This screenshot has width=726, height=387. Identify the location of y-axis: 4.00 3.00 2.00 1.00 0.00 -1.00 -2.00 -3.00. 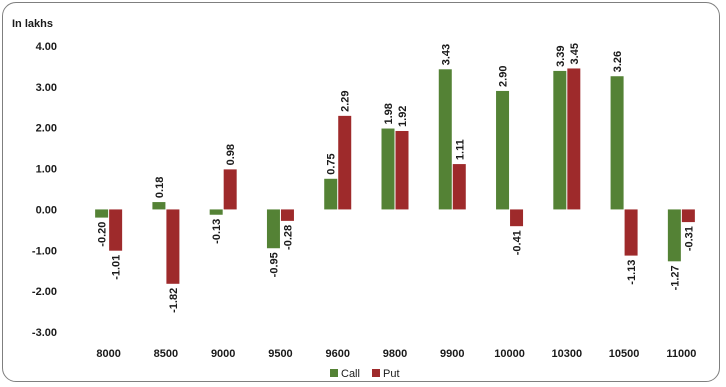
(44, 190).